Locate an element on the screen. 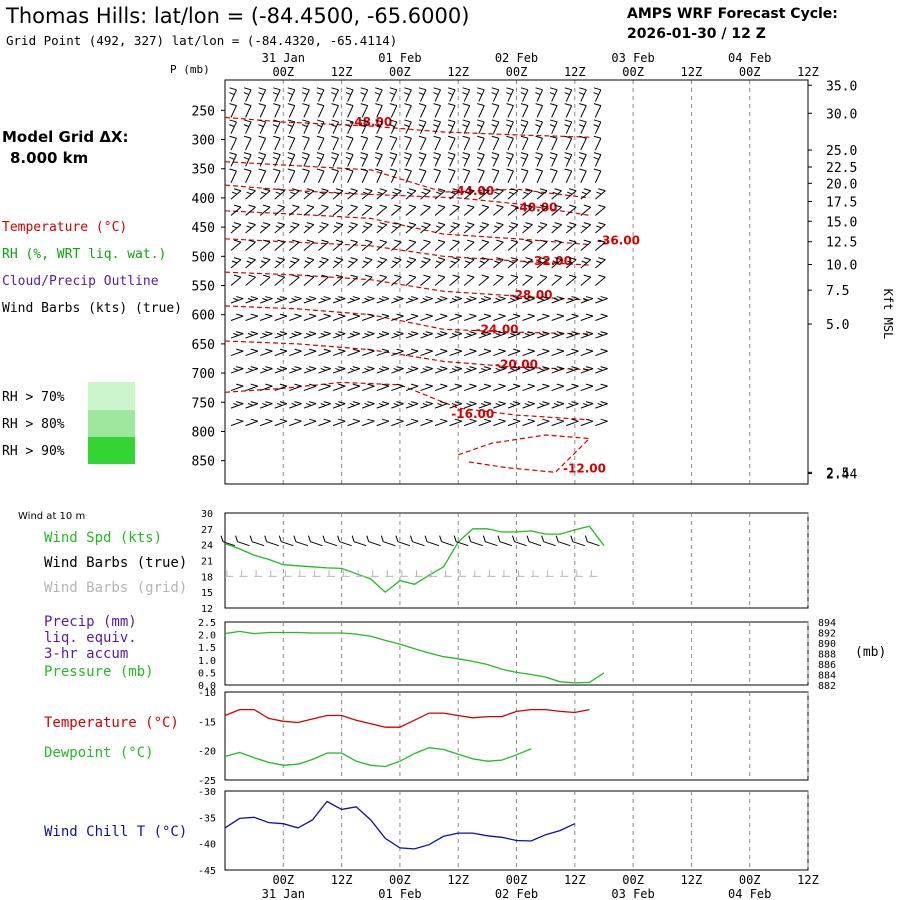 Image resolution: width=900 pixels, height=900 pixels. pressure-ytick-label: 882 is located at coordinates (827, 686).